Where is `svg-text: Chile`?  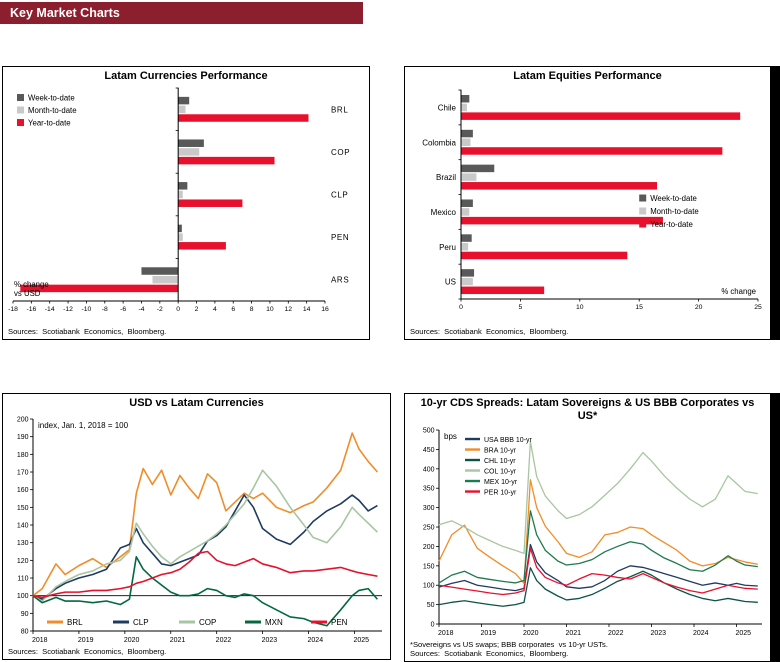 svg-text: Chile is located at coordinates (447, 107).